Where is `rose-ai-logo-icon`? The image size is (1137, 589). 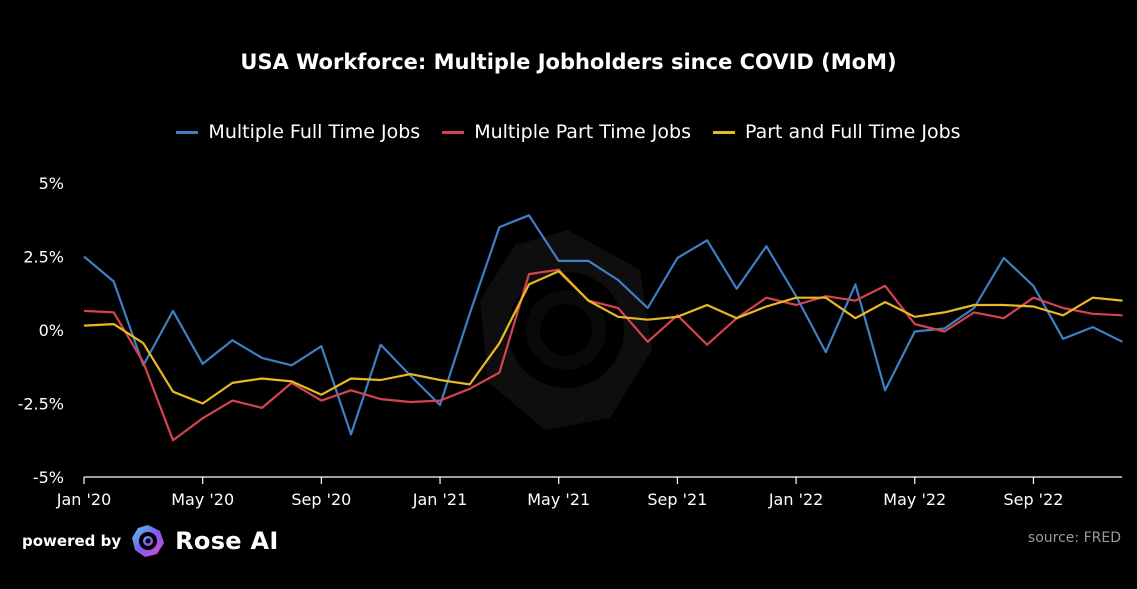
rose-ai-logo-icon is located at coordinates (148, 541).